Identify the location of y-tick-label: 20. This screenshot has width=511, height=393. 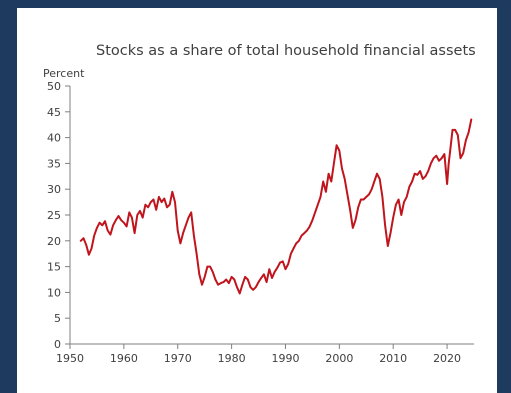
(54, 241).